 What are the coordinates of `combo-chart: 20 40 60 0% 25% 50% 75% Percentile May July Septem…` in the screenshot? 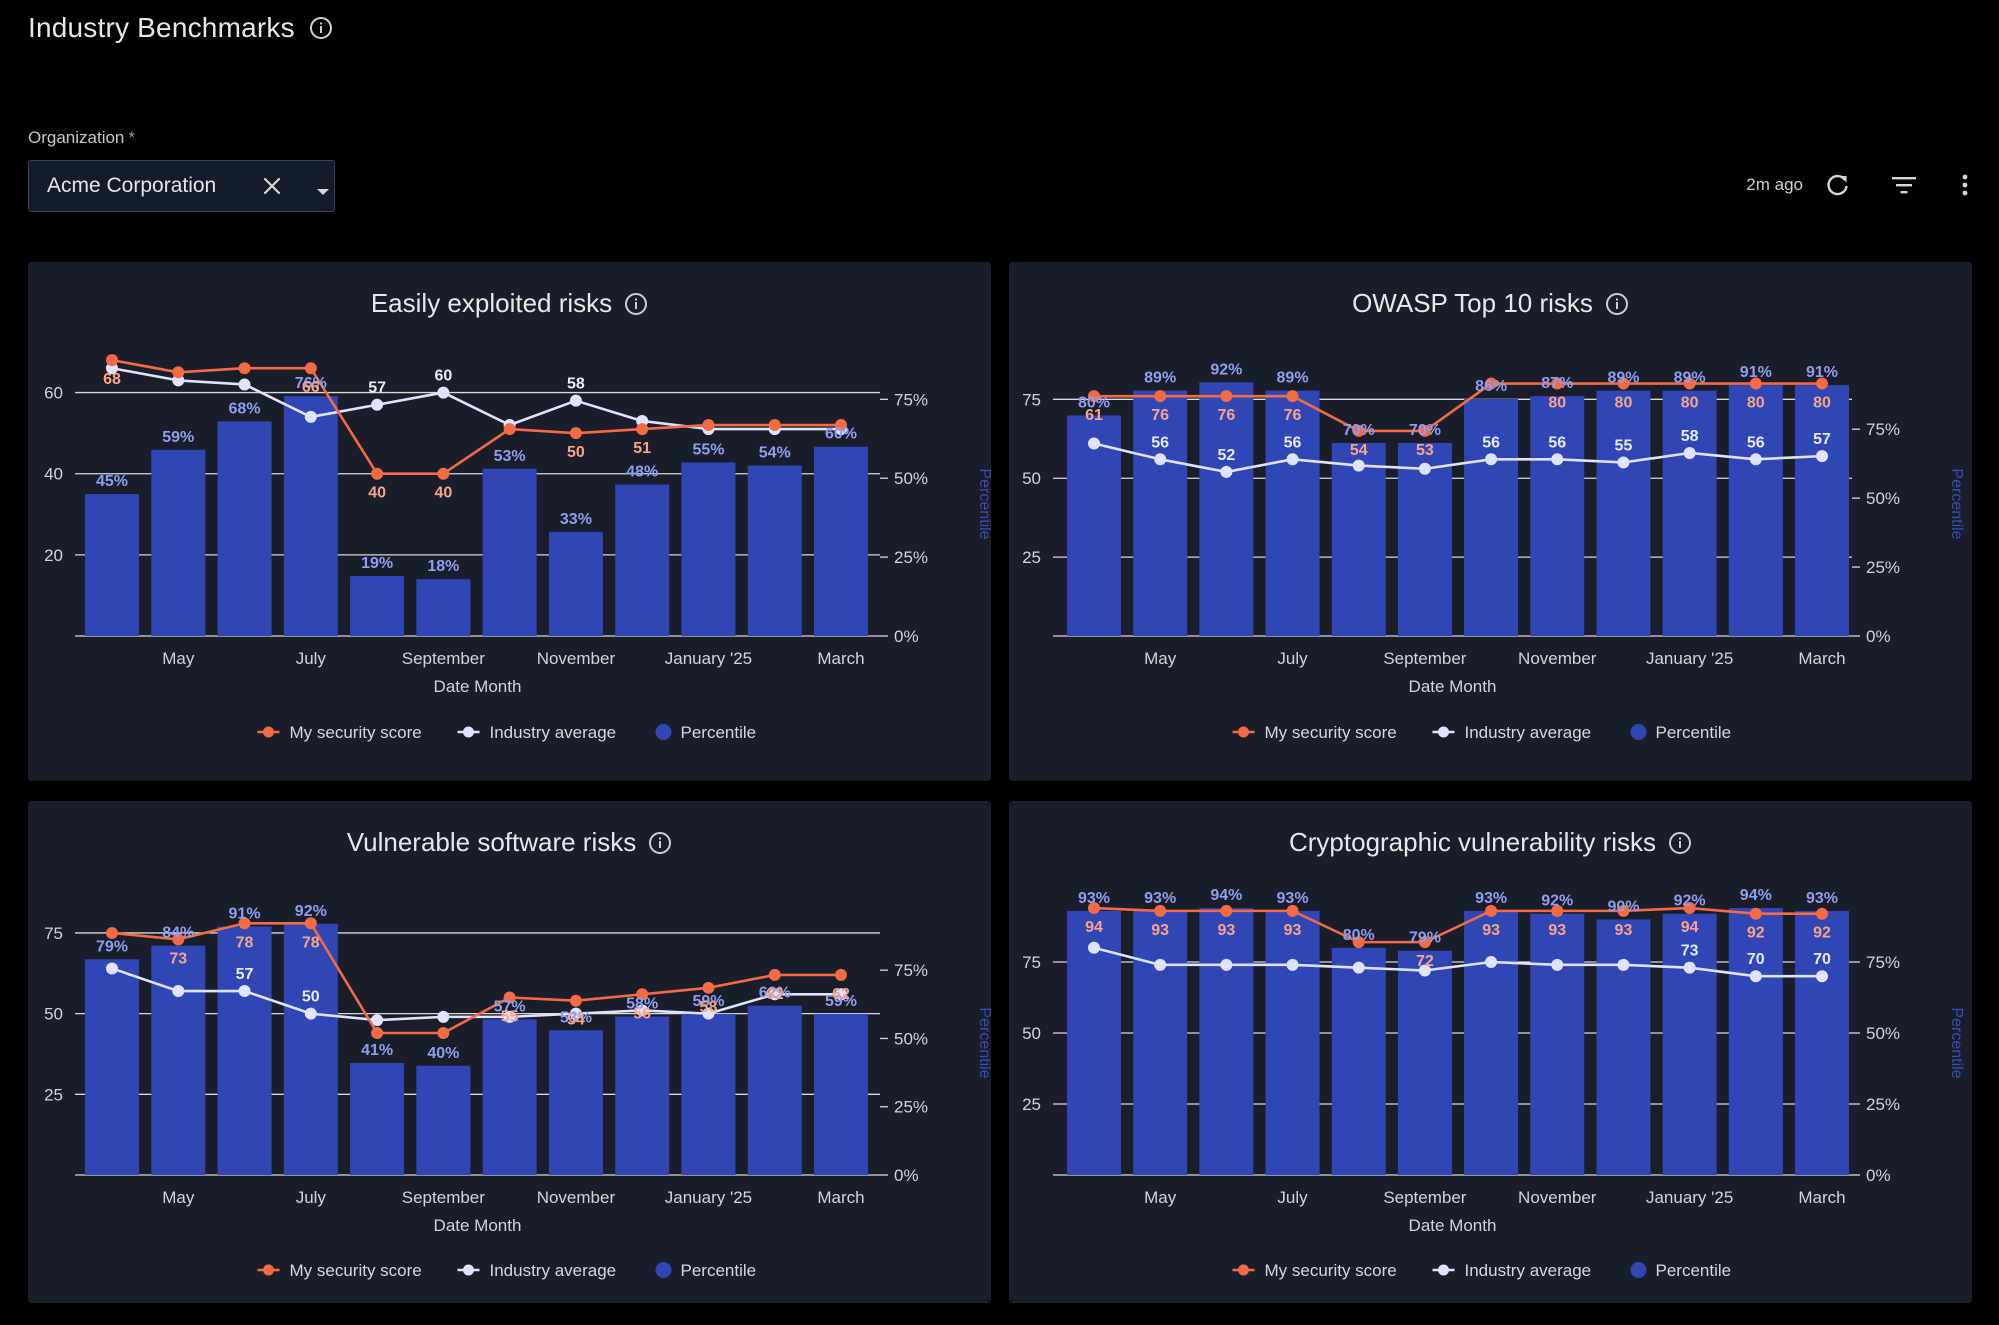 It's located at (517, 548).